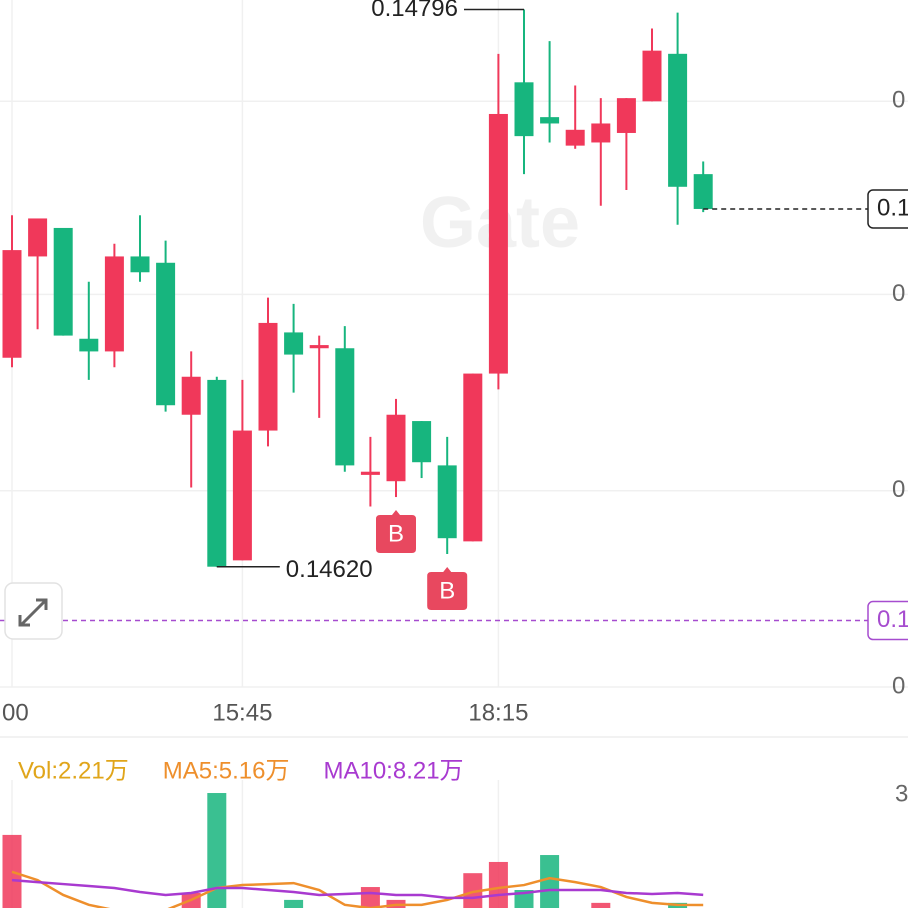 Image resolution: width=908 pixels, height=908 pixels. What do you see at coordinates (901, 793) in the screenshot?
I see `volume-tick-label: 3` at bounding box center [901, 793].